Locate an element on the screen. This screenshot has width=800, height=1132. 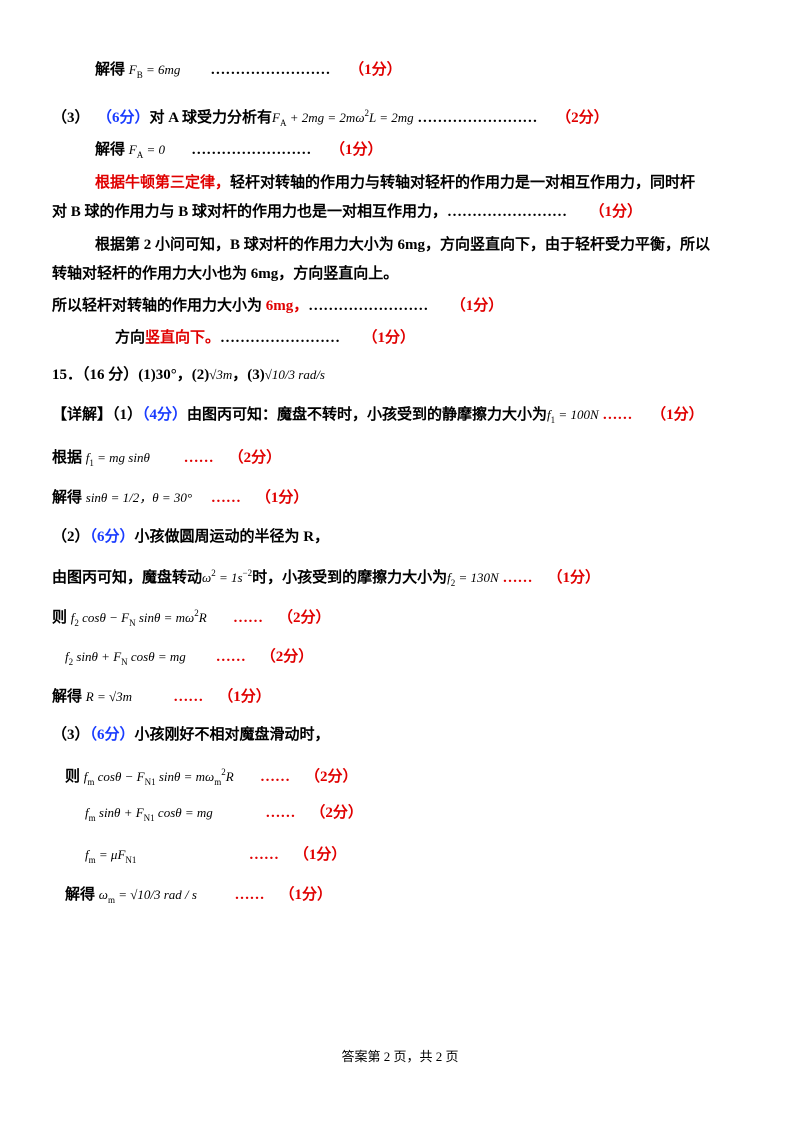
text-segment: 小孩刚好不相对魔盘滑动时， is located at coordinates (232, 735).